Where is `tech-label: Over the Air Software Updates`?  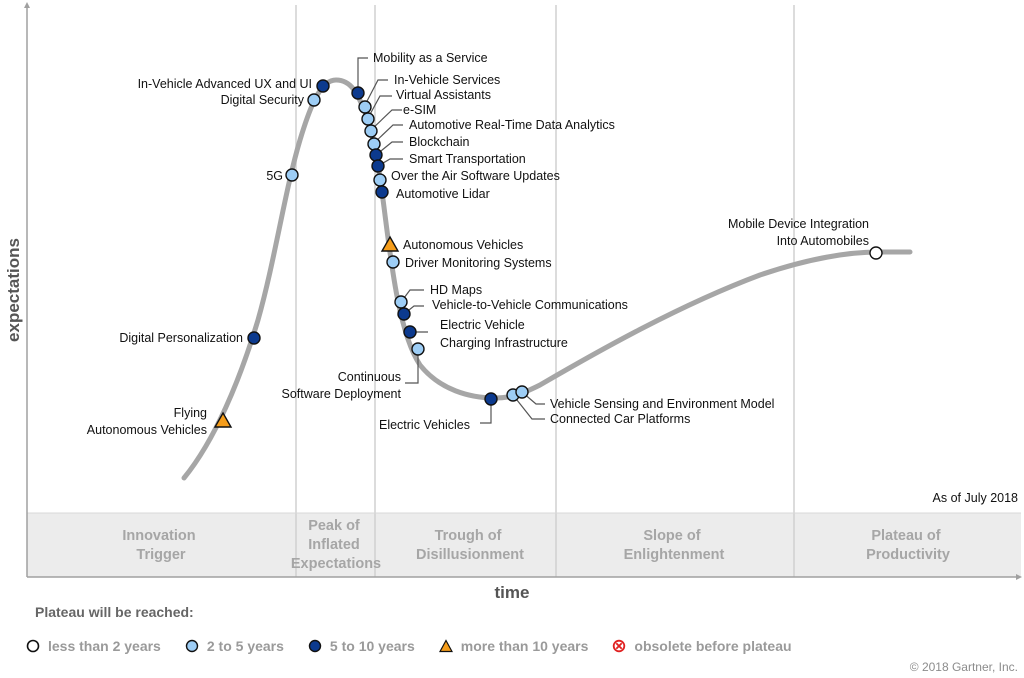 tech-label: Over the Air Software Updates is located at coordinates (475, 176).